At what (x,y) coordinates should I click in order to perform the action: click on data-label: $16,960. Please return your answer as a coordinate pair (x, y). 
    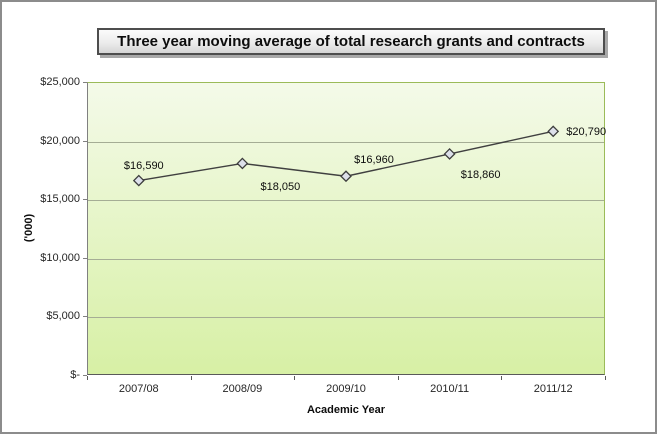
    Looking at the image, I should click on (374, 160).